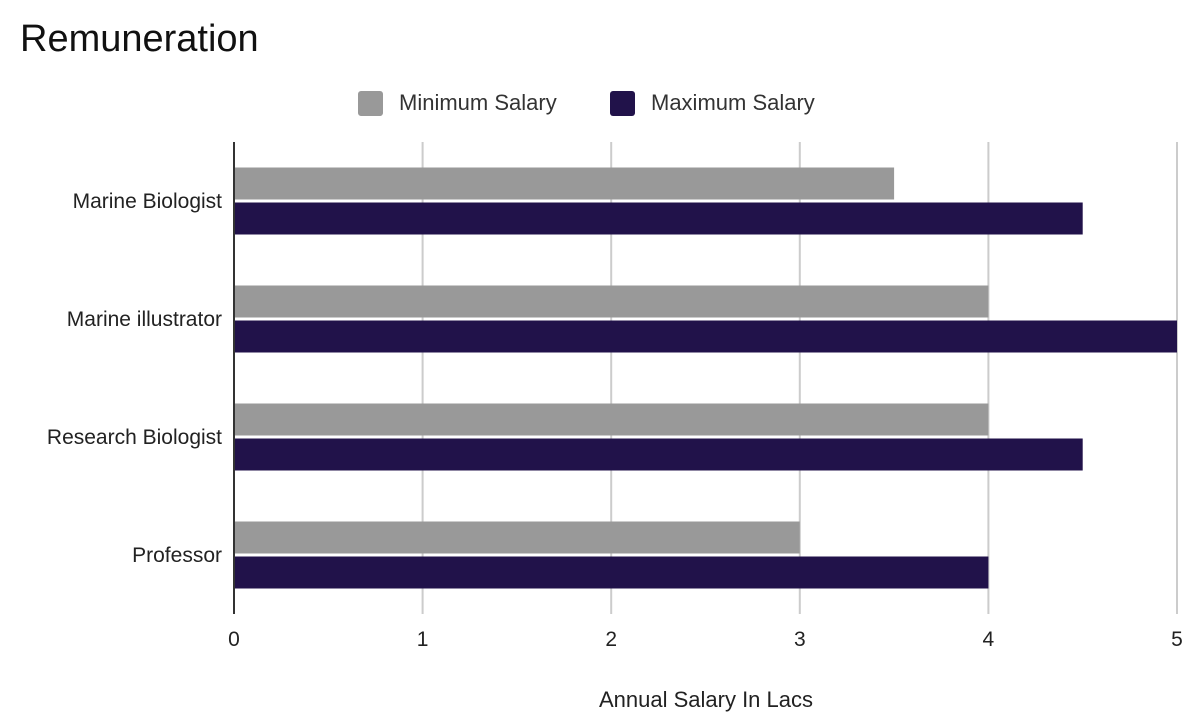  Describe the element at coordinates (989, 639) in the screenshot. I see `x-tick-label: 4` at that location.